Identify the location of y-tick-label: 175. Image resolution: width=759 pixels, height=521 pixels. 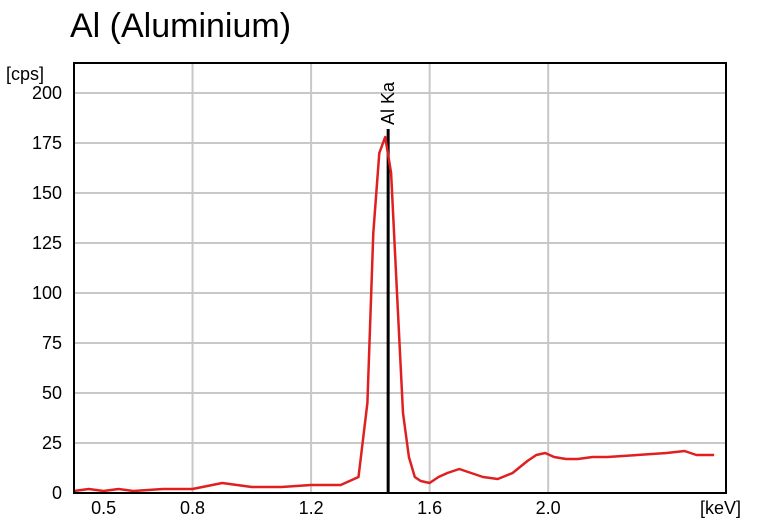
(47, 143).